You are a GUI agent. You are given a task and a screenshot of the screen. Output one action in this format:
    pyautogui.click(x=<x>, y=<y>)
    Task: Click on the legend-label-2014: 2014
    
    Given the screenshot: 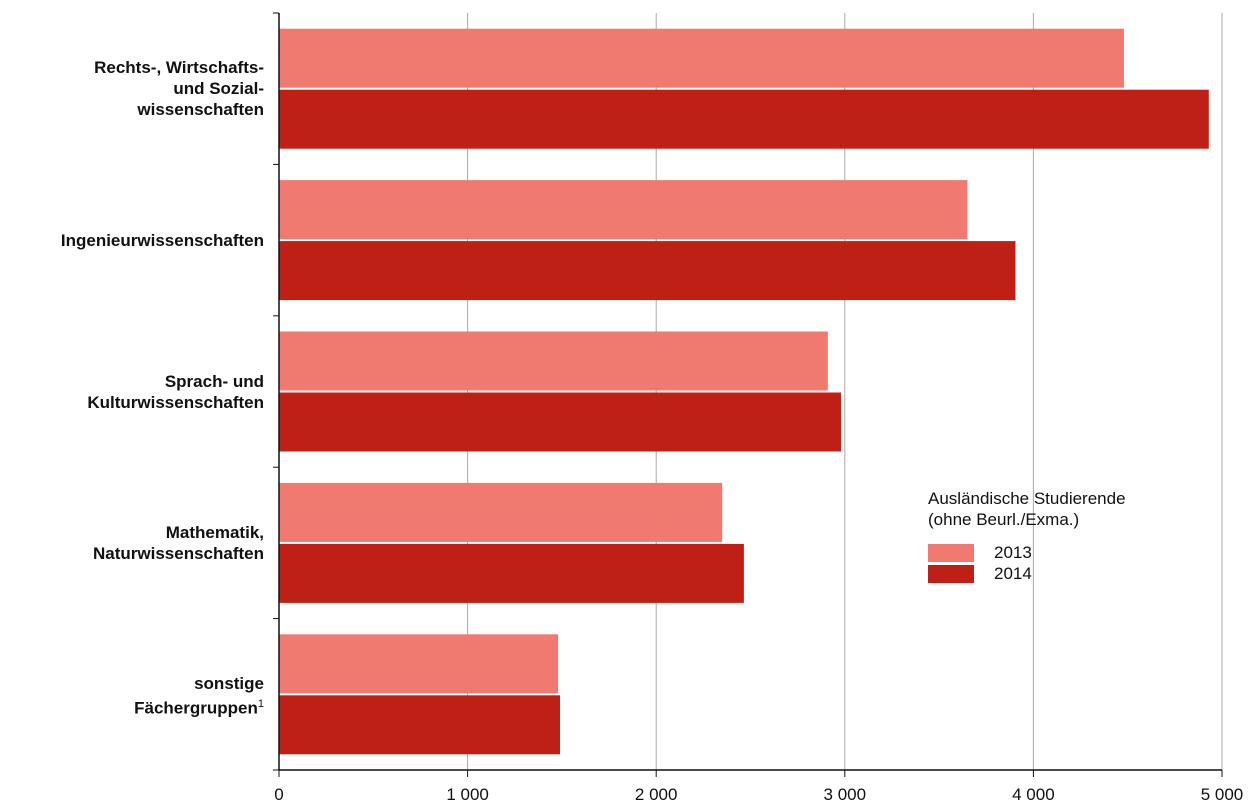 What is the action you would take?
    pyautogui.click(x=1013, y=573)
    